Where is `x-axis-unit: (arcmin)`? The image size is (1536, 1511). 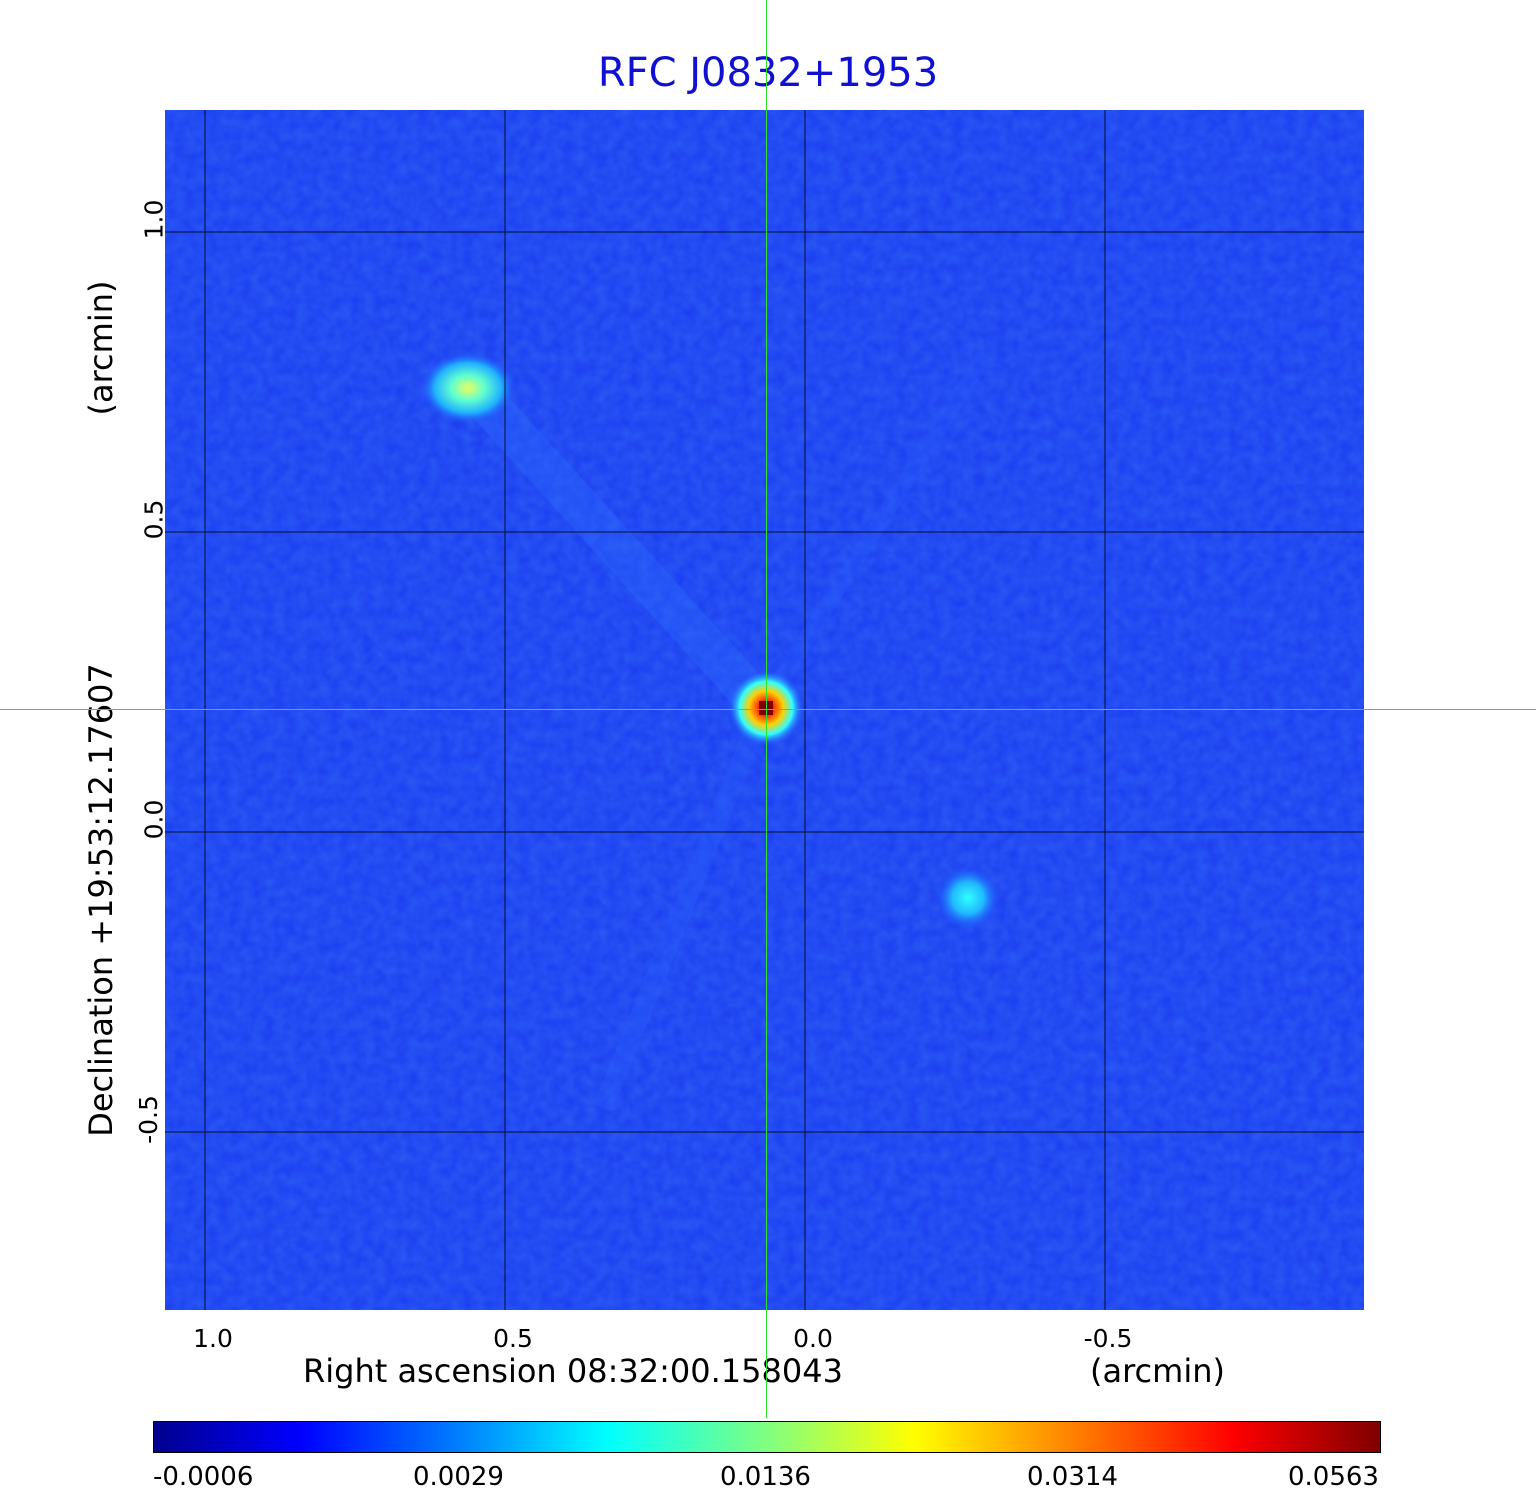
x-axis-unit: (arcmin) is located at coordinates (1157, 1371).